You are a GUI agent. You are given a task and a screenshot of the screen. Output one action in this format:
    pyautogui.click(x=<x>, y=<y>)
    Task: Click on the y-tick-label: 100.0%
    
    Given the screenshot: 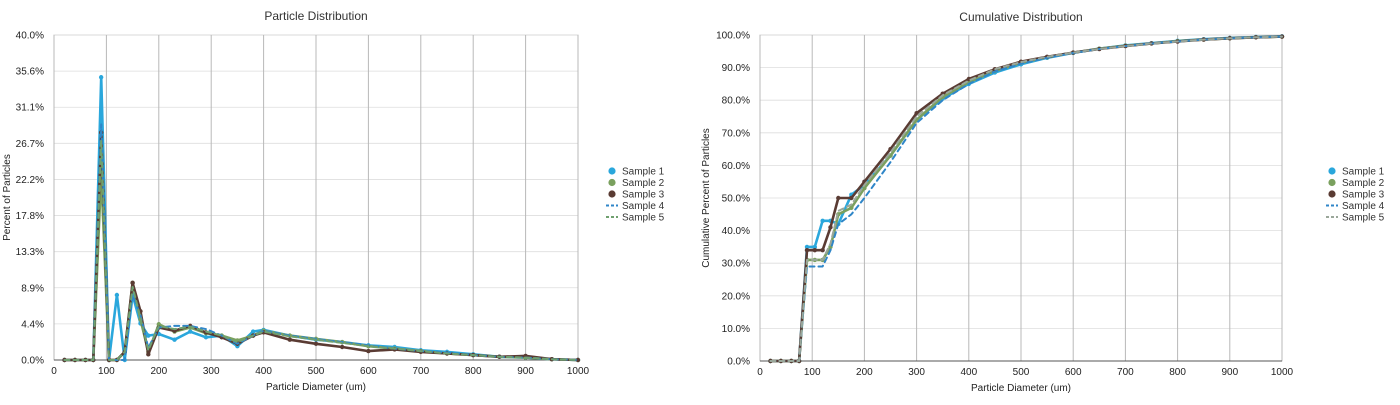 What is the action you would take?
    pyautogui.click(x=733, y=36)
    